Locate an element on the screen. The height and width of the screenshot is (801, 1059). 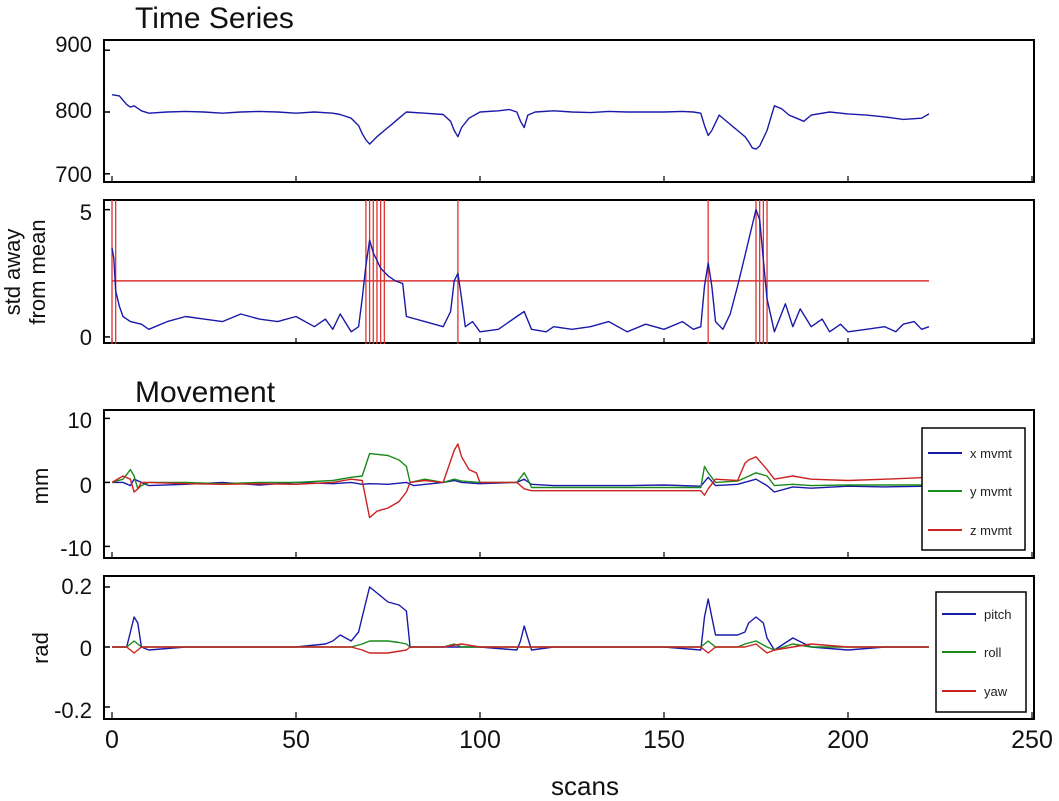
legend-mm: x mvmt y mvmt z mvmt is located at coordinates (973, 489).